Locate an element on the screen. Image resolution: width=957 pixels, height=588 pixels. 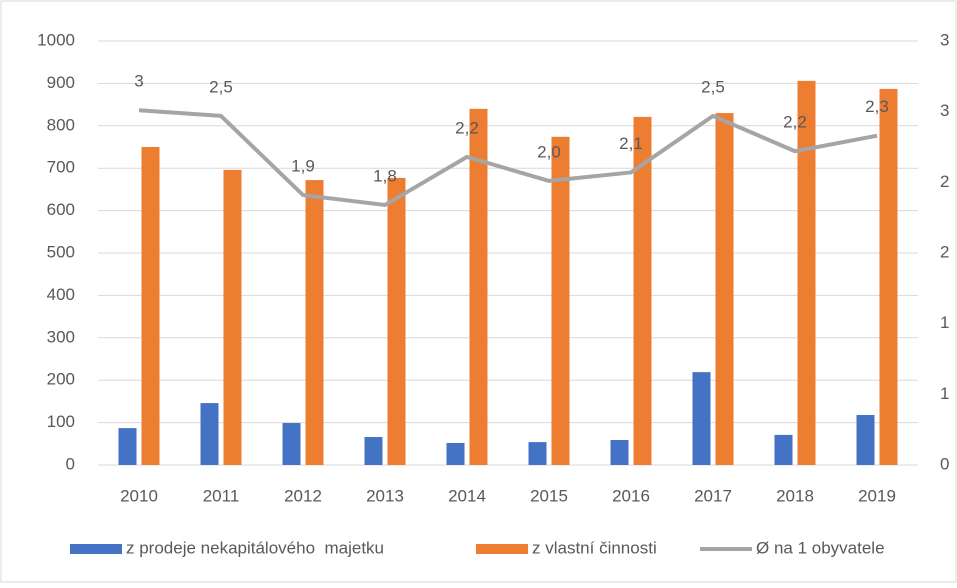
x-tick-label: 2019 is located at coordinates (877, 495).